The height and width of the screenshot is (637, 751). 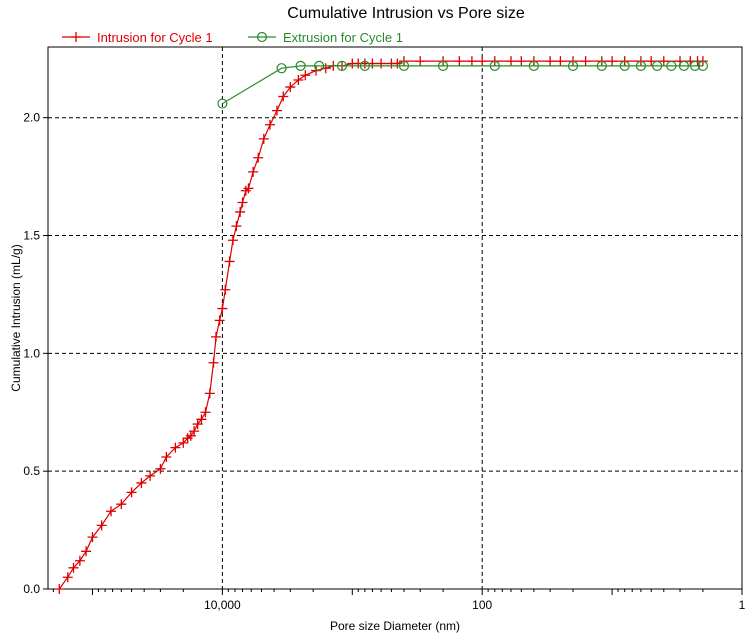 I want to click on chart-title: Cumulative Intrusion vs Pore size, so click(x=406, y=13).